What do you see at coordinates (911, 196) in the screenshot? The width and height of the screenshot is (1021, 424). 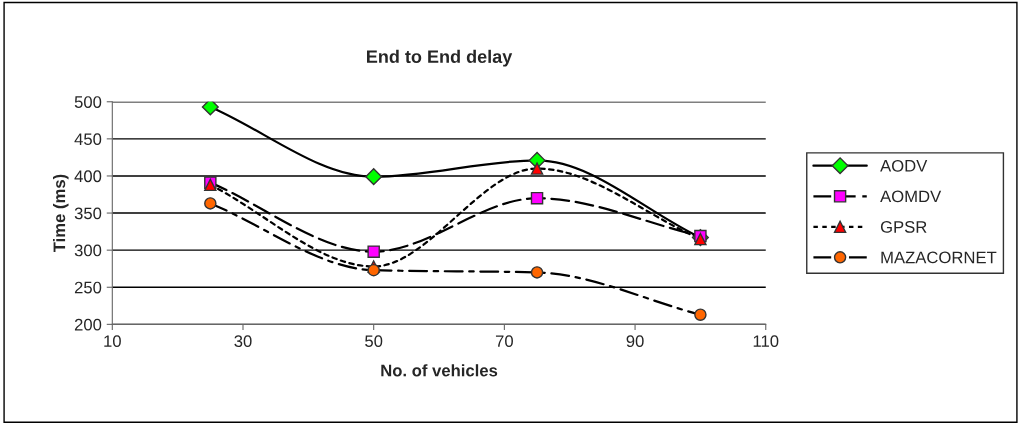 I see `legend-label: AOMDV` at bounding box center [911, 196].